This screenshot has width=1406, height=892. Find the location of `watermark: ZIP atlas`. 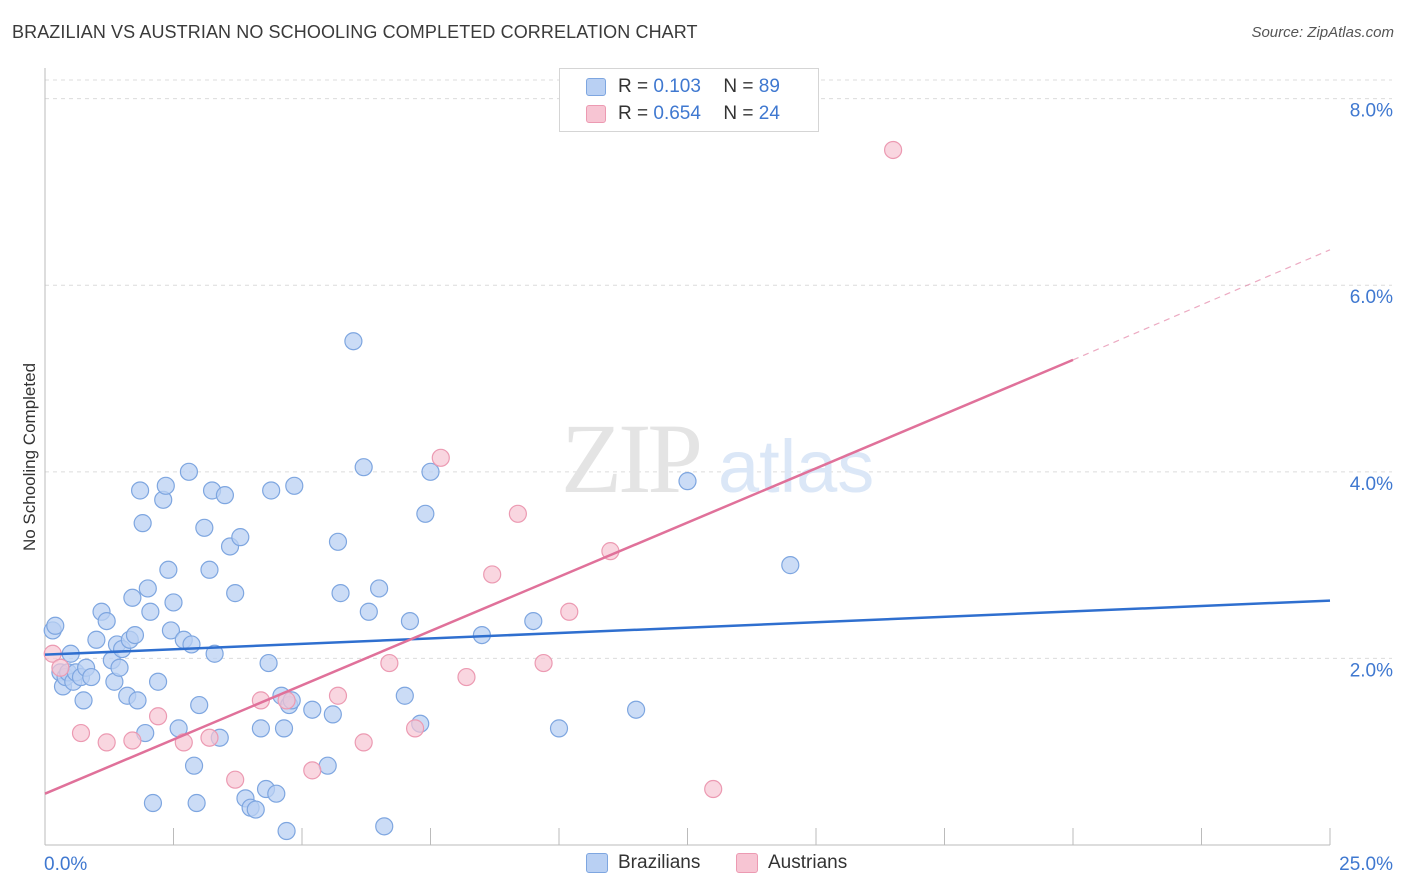

watermark: ZIP atlas is located at coordinates (717, 458).